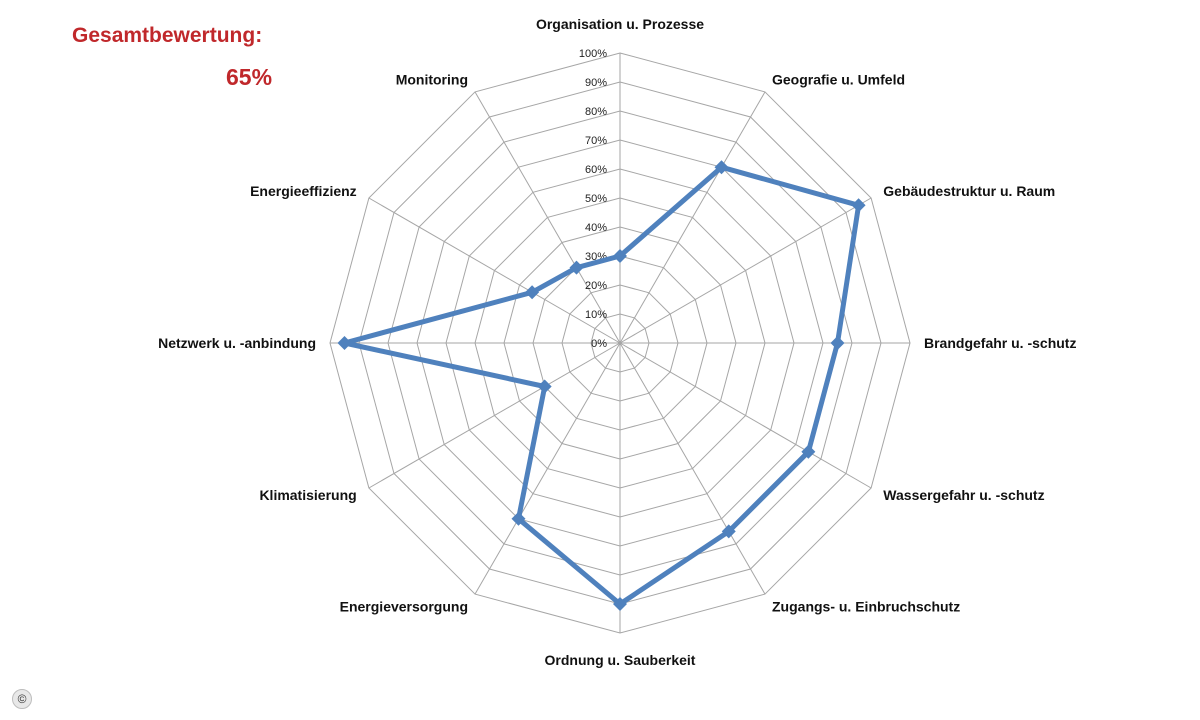  Describe the element at coordinates (593, 54) in the screenshot. I see `tick-label: 100%` at that location.